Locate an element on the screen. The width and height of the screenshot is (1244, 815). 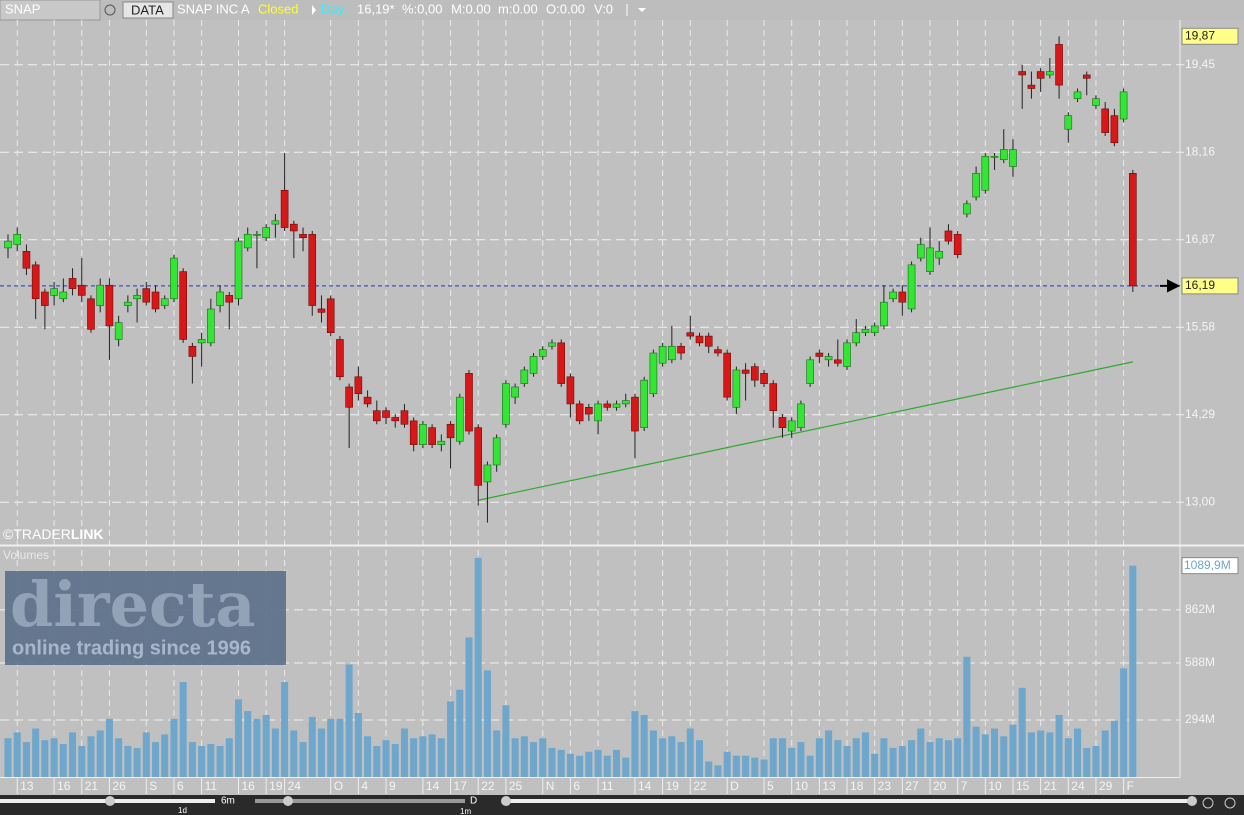
data-button is located at coordinates (148, 10).